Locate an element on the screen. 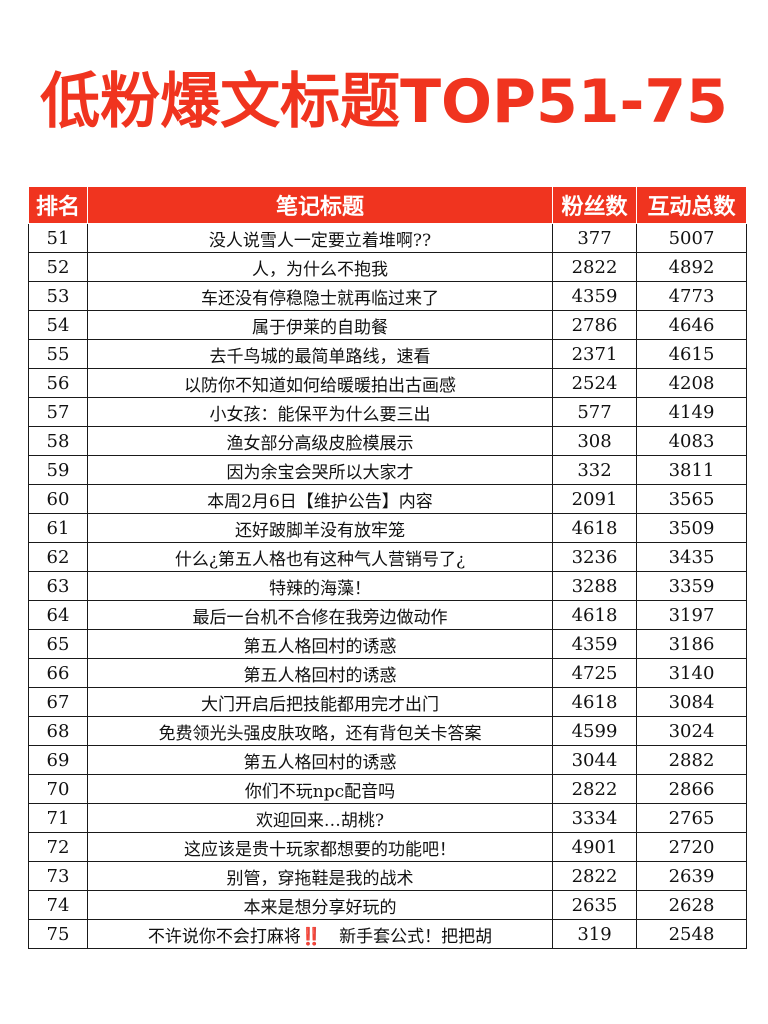 Image resolution: width=768 pixels, height=1024 pixels. title-cell: 不许说你不会打麻将‼️ 新手套公式！把把胡 is located at coordinates (320, 934).